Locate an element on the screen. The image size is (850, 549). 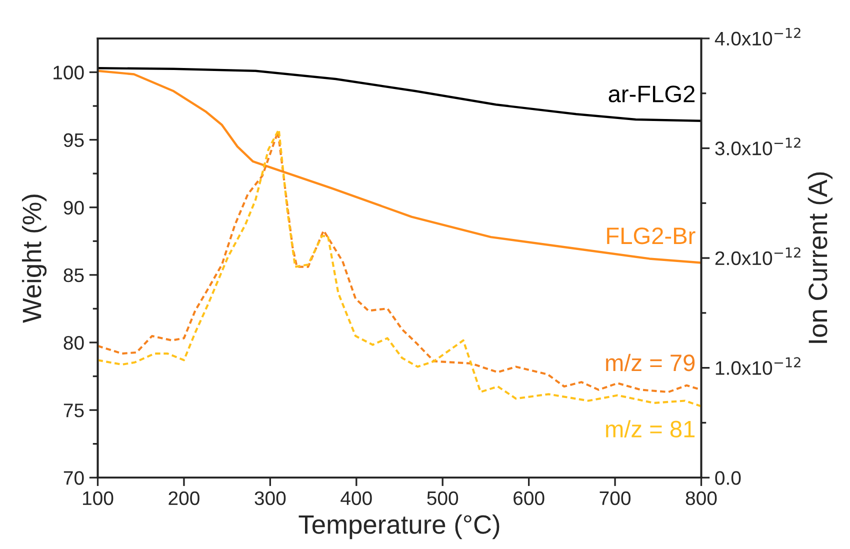
y-tick-label: 75 is located at coordinates (74, 411).